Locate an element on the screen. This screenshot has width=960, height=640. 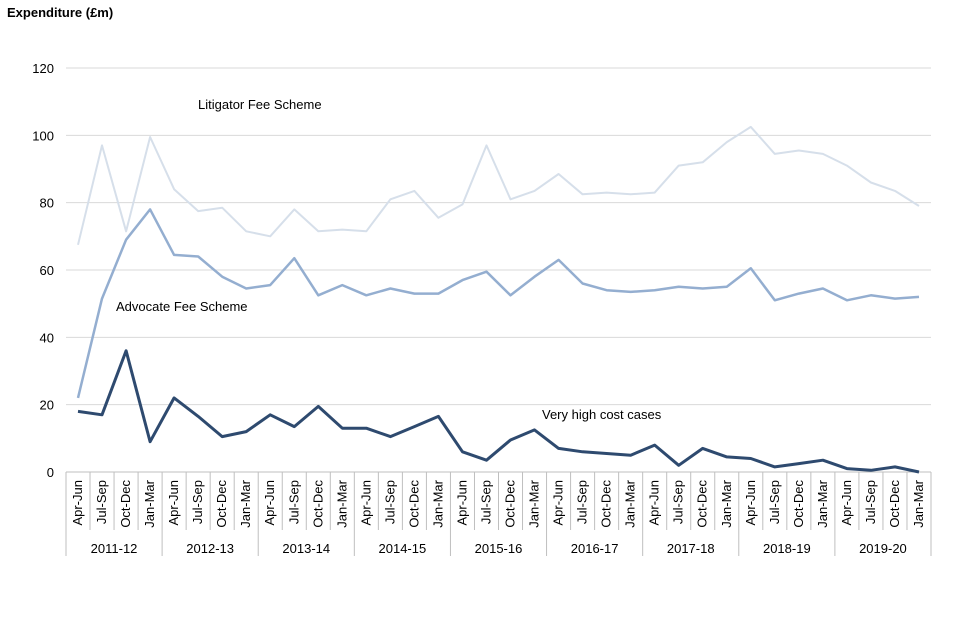
y-tick-label: 20 is located at coordinates (47, 405).